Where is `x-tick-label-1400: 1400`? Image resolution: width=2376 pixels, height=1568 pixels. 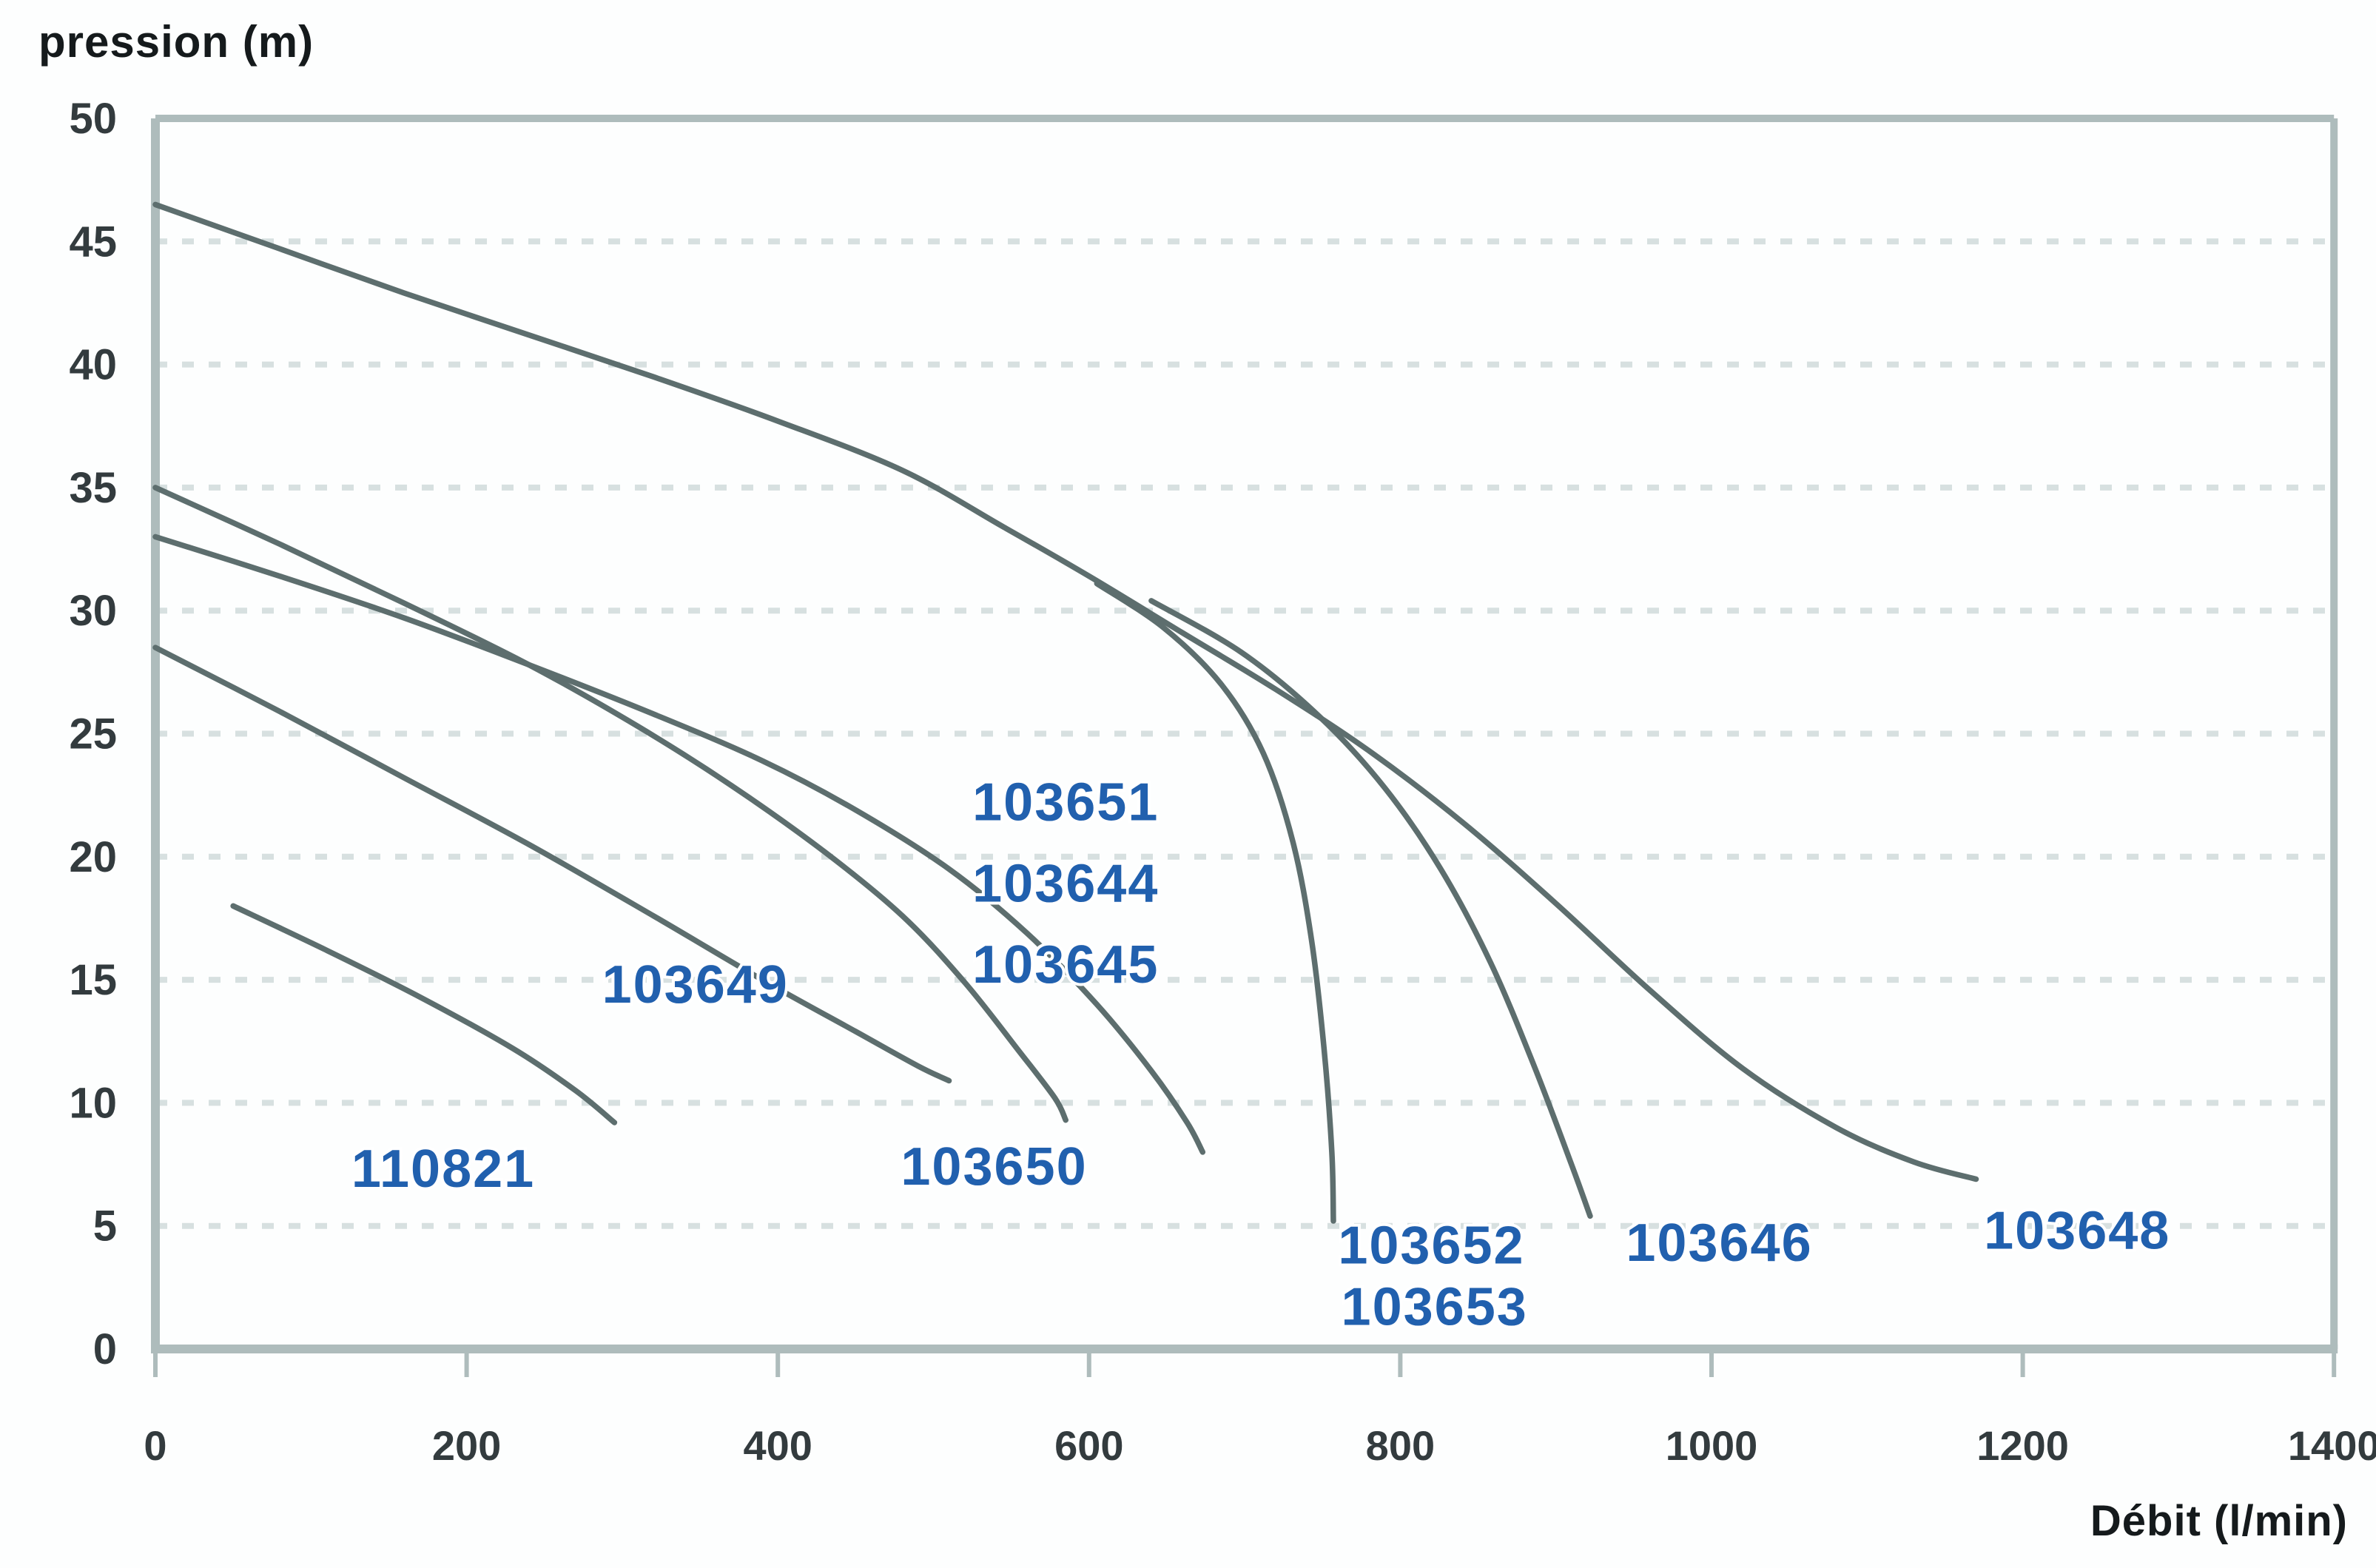
x-tick-label-1400: 1400 is located at coordinates (2332, 1445).